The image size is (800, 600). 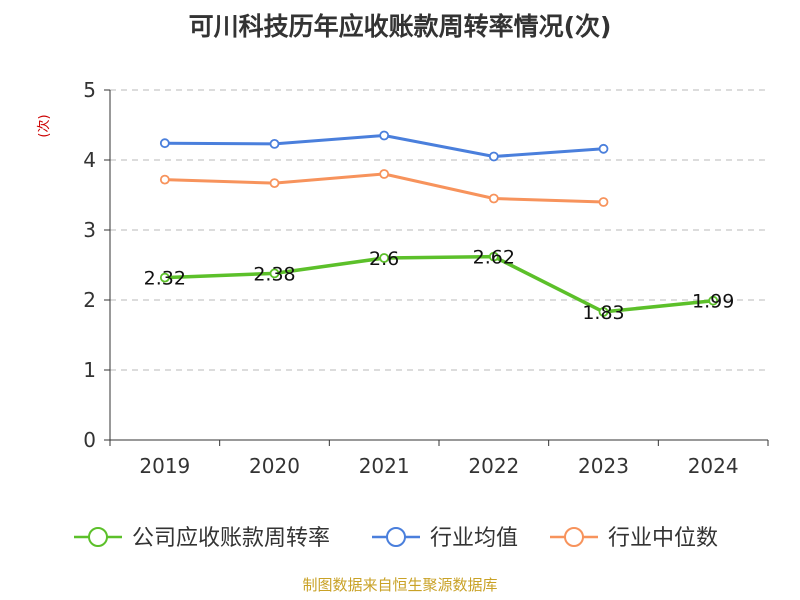 I want to click on y-tick-label: 1, so click(x=89, y=370).